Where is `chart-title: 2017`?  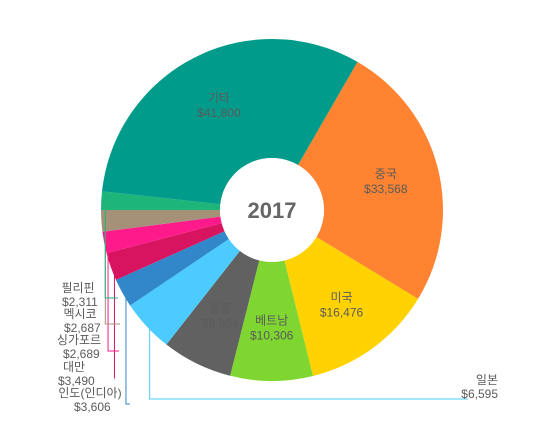 chart-title: 2017 is located at coordinates (272, 210).